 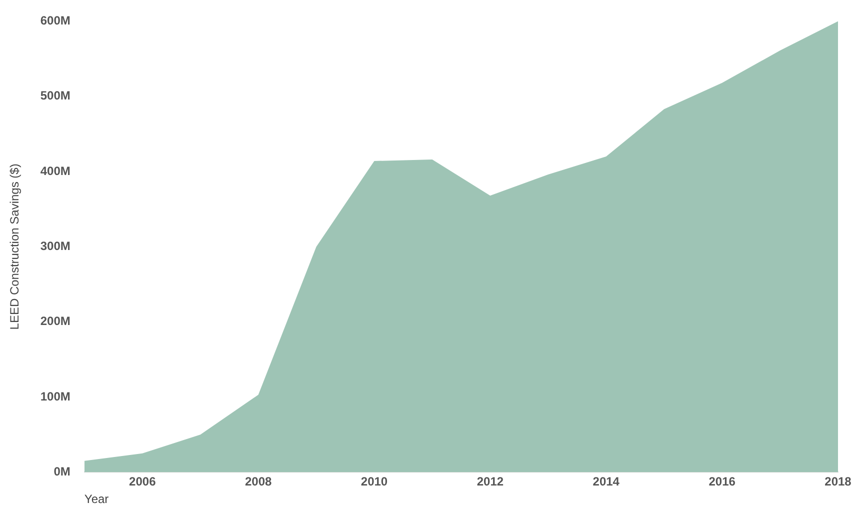 I want to click on y-tick-label: 100M, so click(x=55, y=396).